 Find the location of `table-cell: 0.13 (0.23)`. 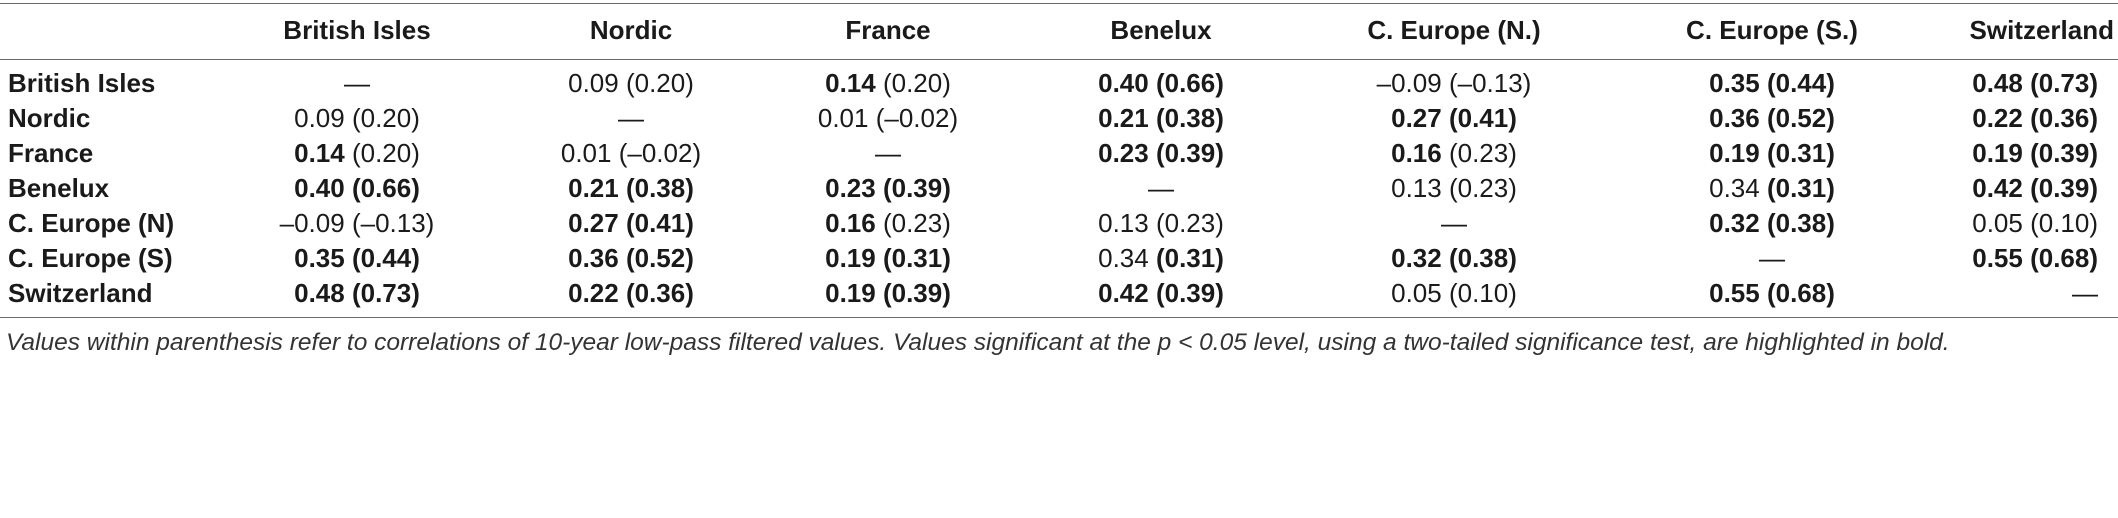

table-cell: 0.13 (0.23) is located at coordinates (1454, 188).